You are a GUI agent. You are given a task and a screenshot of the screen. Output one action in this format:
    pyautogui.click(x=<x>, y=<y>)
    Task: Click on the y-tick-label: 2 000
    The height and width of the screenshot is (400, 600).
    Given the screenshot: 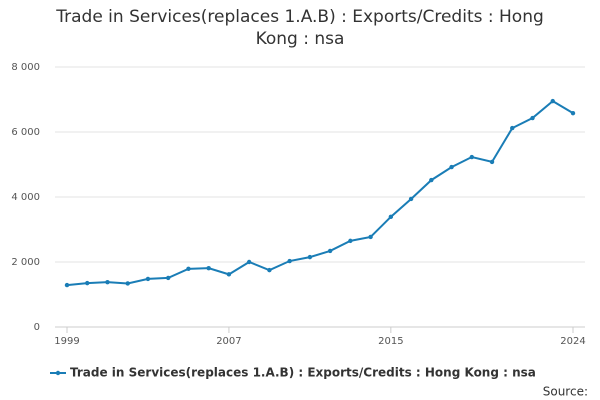 What is the action you would take?
    pyautogui.click(x=25, y=262)
    